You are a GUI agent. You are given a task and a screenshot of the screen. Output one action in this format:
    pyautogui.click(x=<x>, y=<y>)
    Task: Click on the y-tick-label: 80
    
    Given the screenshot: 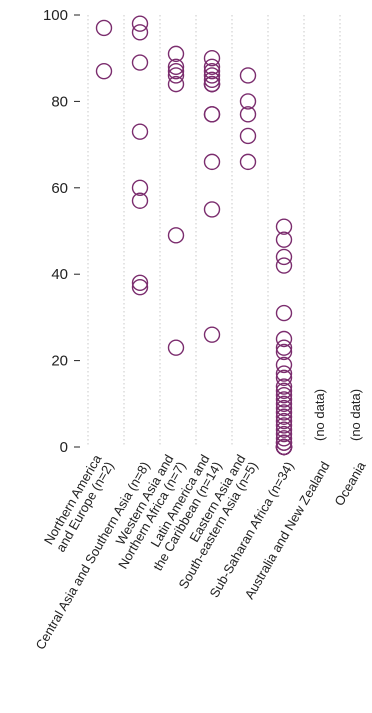 What is the action you would take?
    pyautogui.click(x=59, y=101)
    